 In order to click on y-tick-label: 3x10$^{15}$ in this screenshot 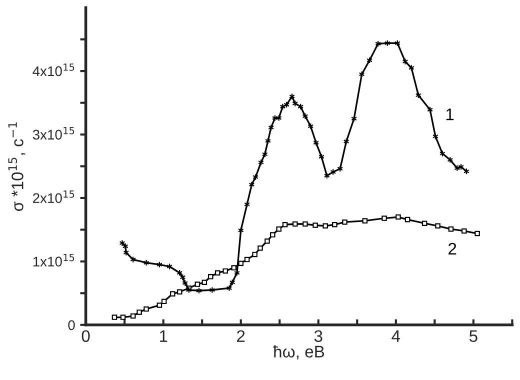, I will do `click(53, 133)`.